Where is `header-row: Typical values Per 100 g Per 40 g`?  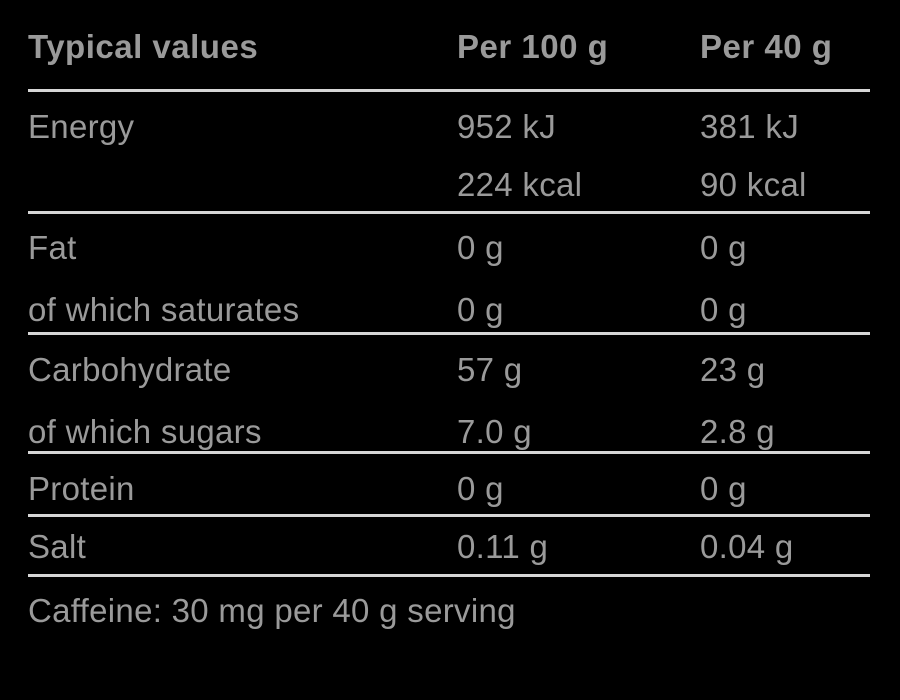
header-row: Typical values Per 100 g Per 40 g is located at coordinates (449, 47).